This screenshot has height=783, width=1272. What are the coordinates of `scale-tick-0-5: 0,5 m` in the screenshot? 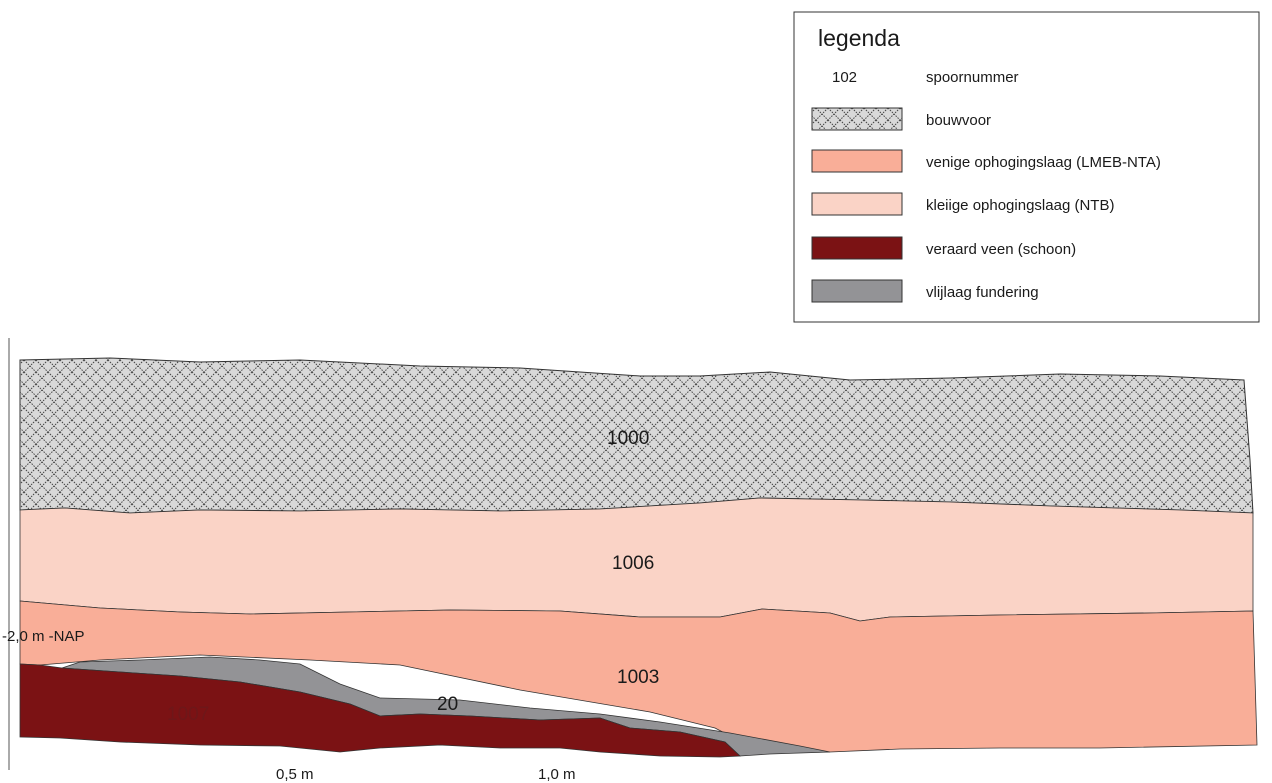 It's located at (295, 774).